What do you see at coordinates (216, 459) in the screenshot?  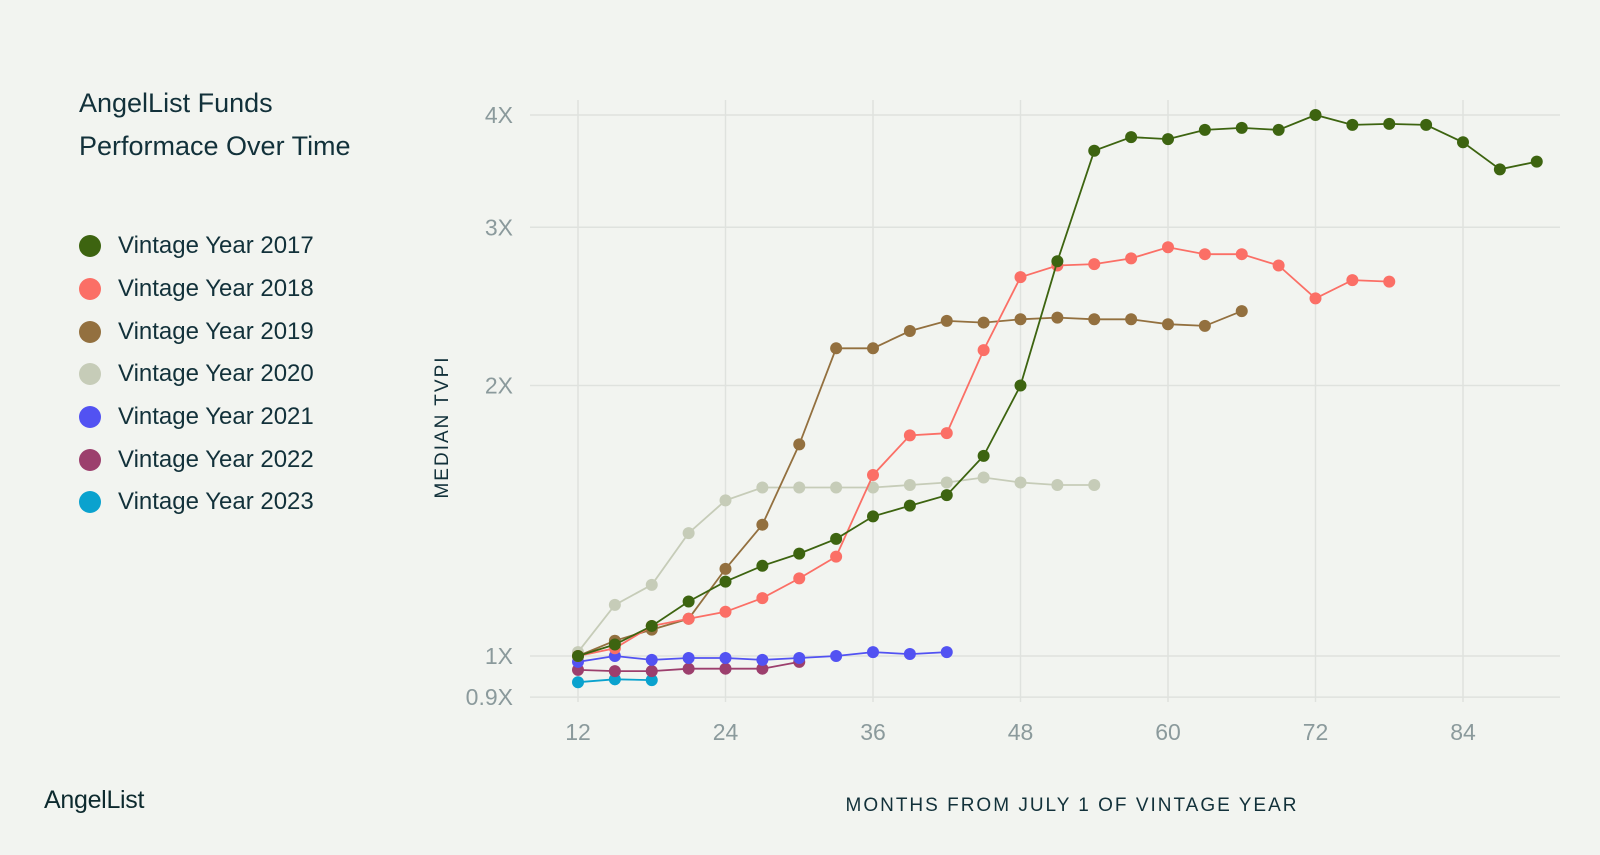 I see `legend-label: Vintage Year 2022` at bounding box center [216, 459].